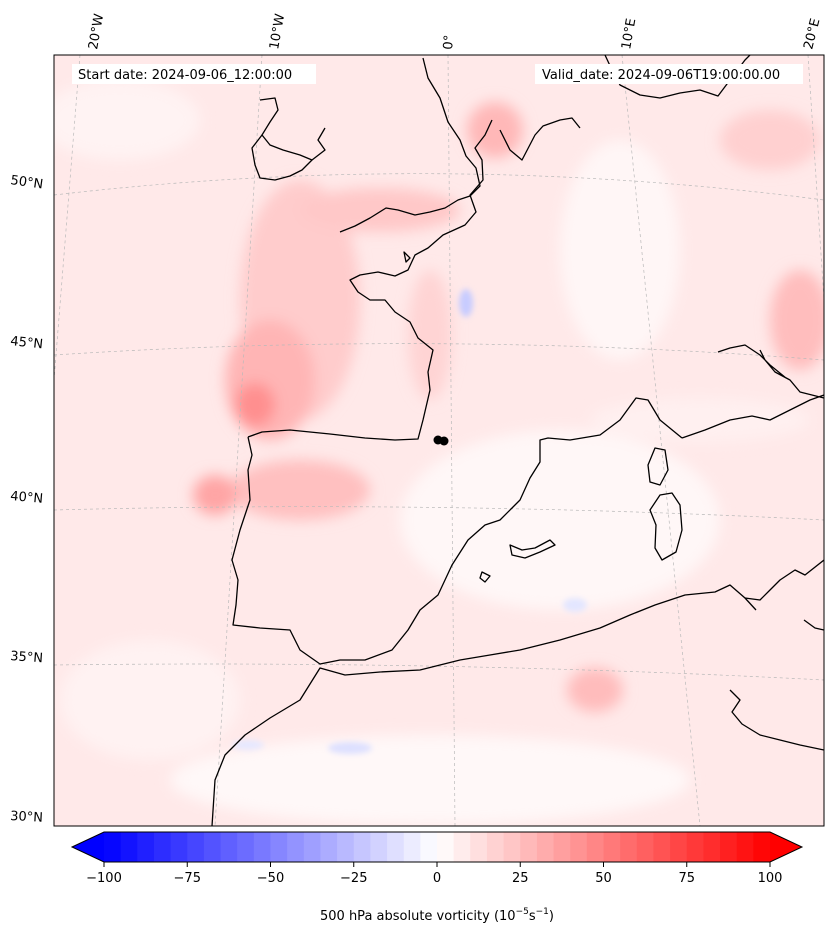  I want to click on colorbar-tick-label: 50, so click(603, 878).